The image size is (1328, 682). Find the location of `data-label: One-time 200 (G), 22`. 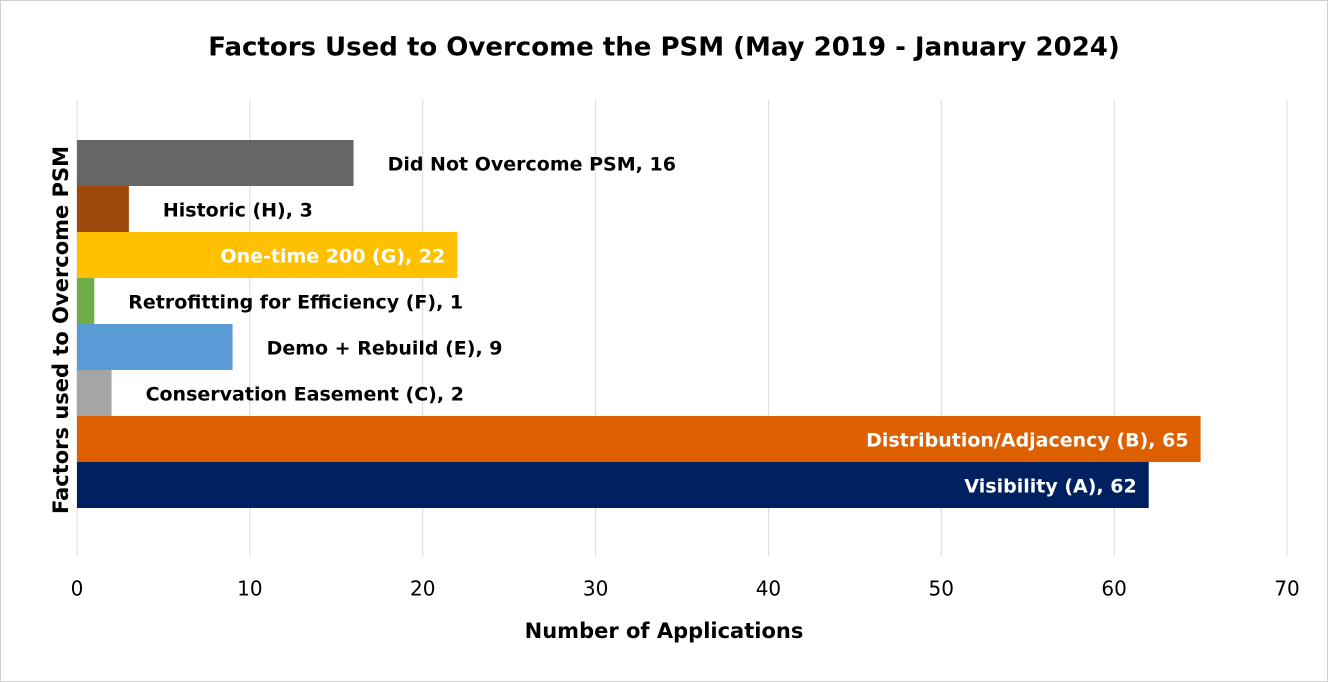

data-label: One-time 200 (G), 22 is located at coordinates (332, 257).